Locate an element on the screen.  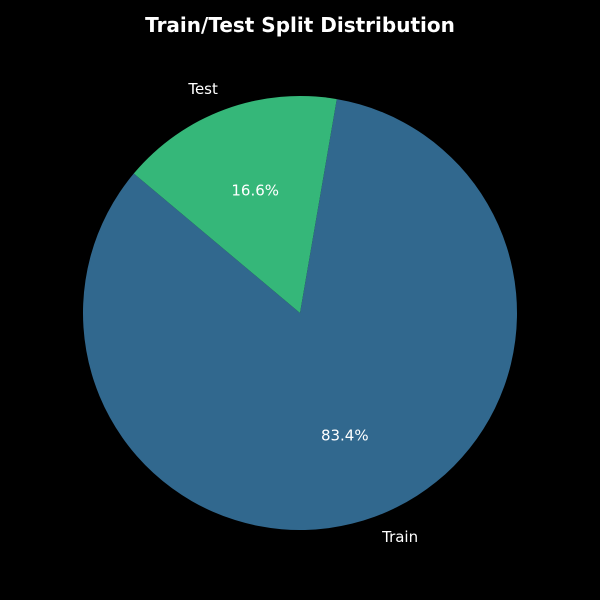
slice-label-test: Test is located at coordinates (202, 89).